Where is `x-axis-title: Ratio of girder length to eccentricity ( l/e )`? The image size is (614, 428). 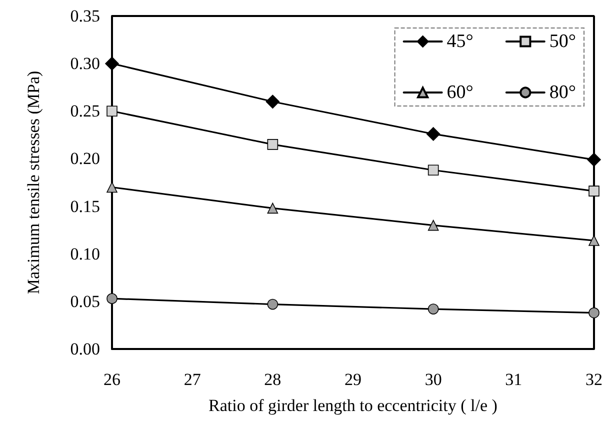
x-axis-title: Ratio of girder length to eccentricity ( l/e ) is located at coordinates (353, 405).